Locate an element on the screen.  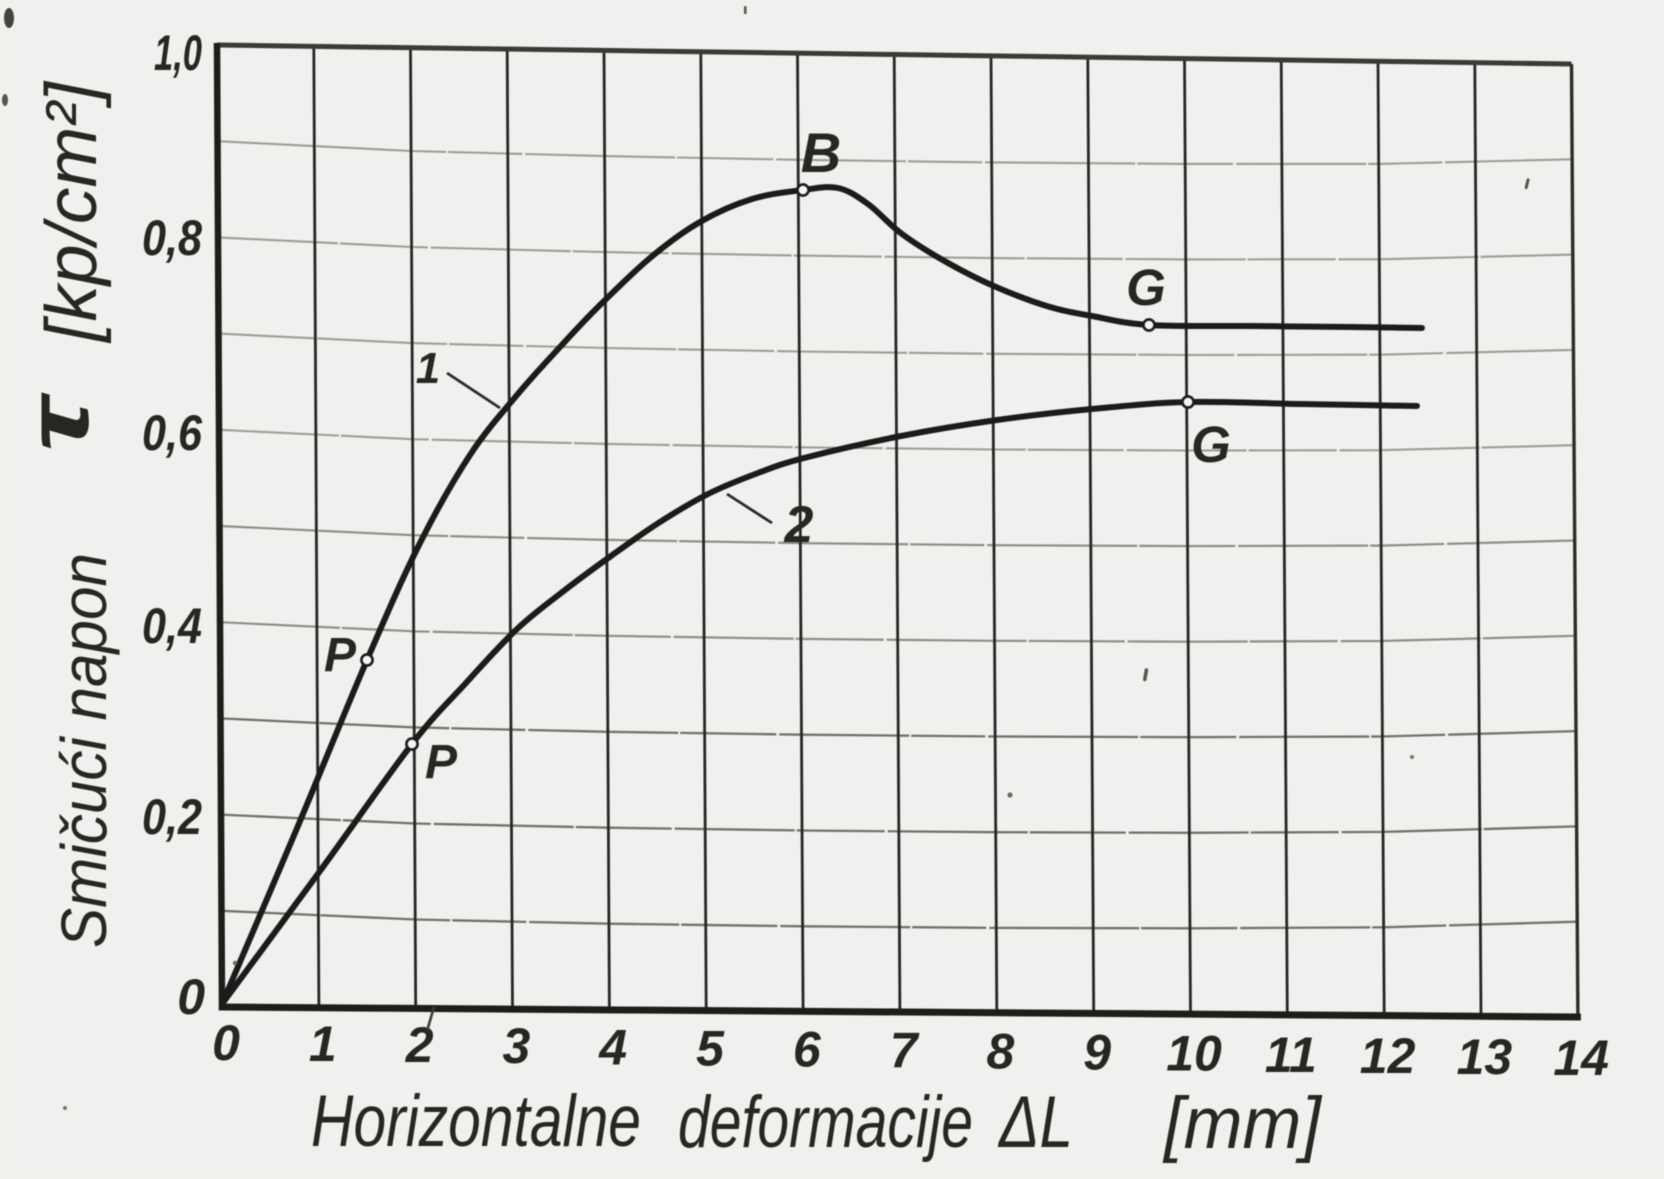
svg-text: [mm] is located at coordinates (1242, 1123).